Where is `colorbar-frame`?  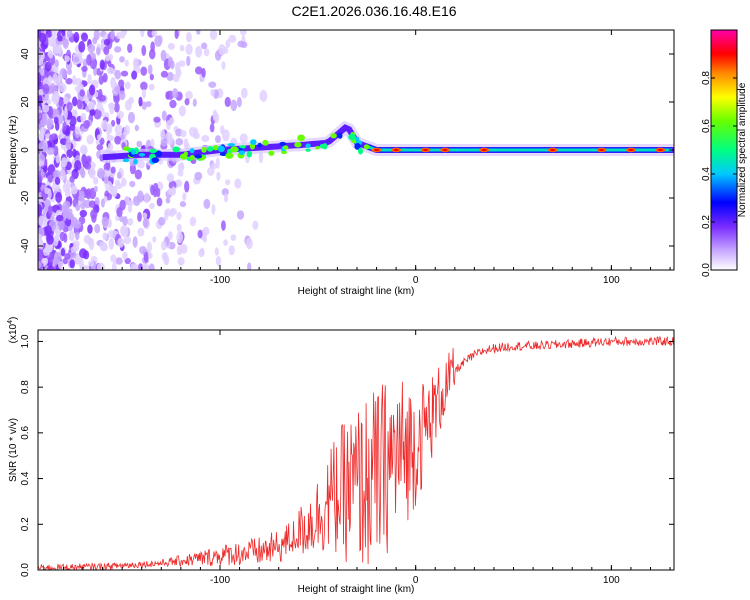 colorbar-frame is located at coordinates (724, 150).